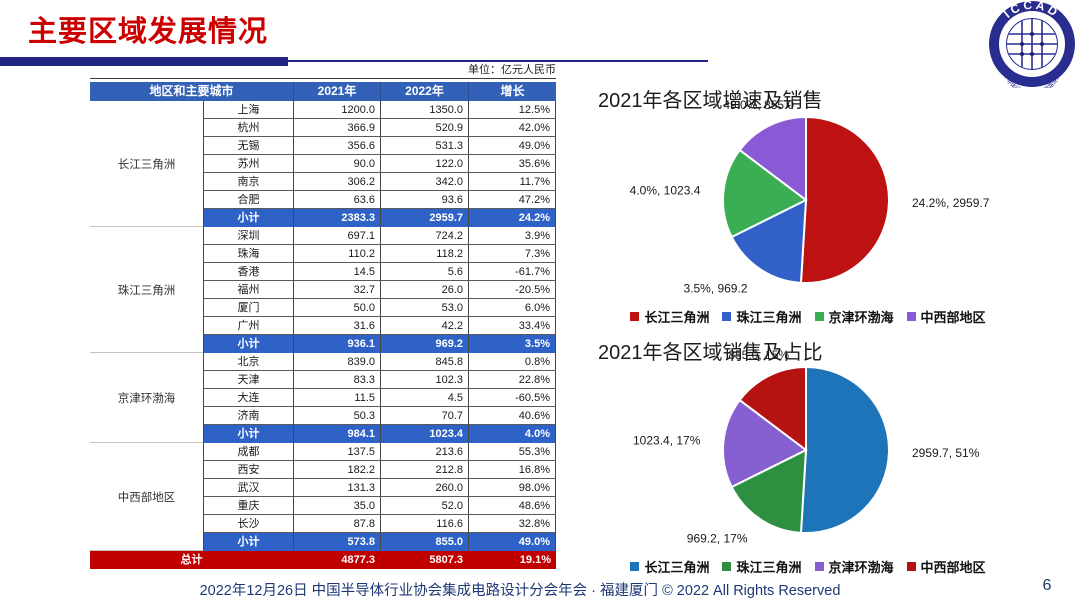 The height and width of the screenshot is (607, 1080). Describe the element at coordinates (248, 380) in the screenshot. I see `city-cell: 天津` at that location.